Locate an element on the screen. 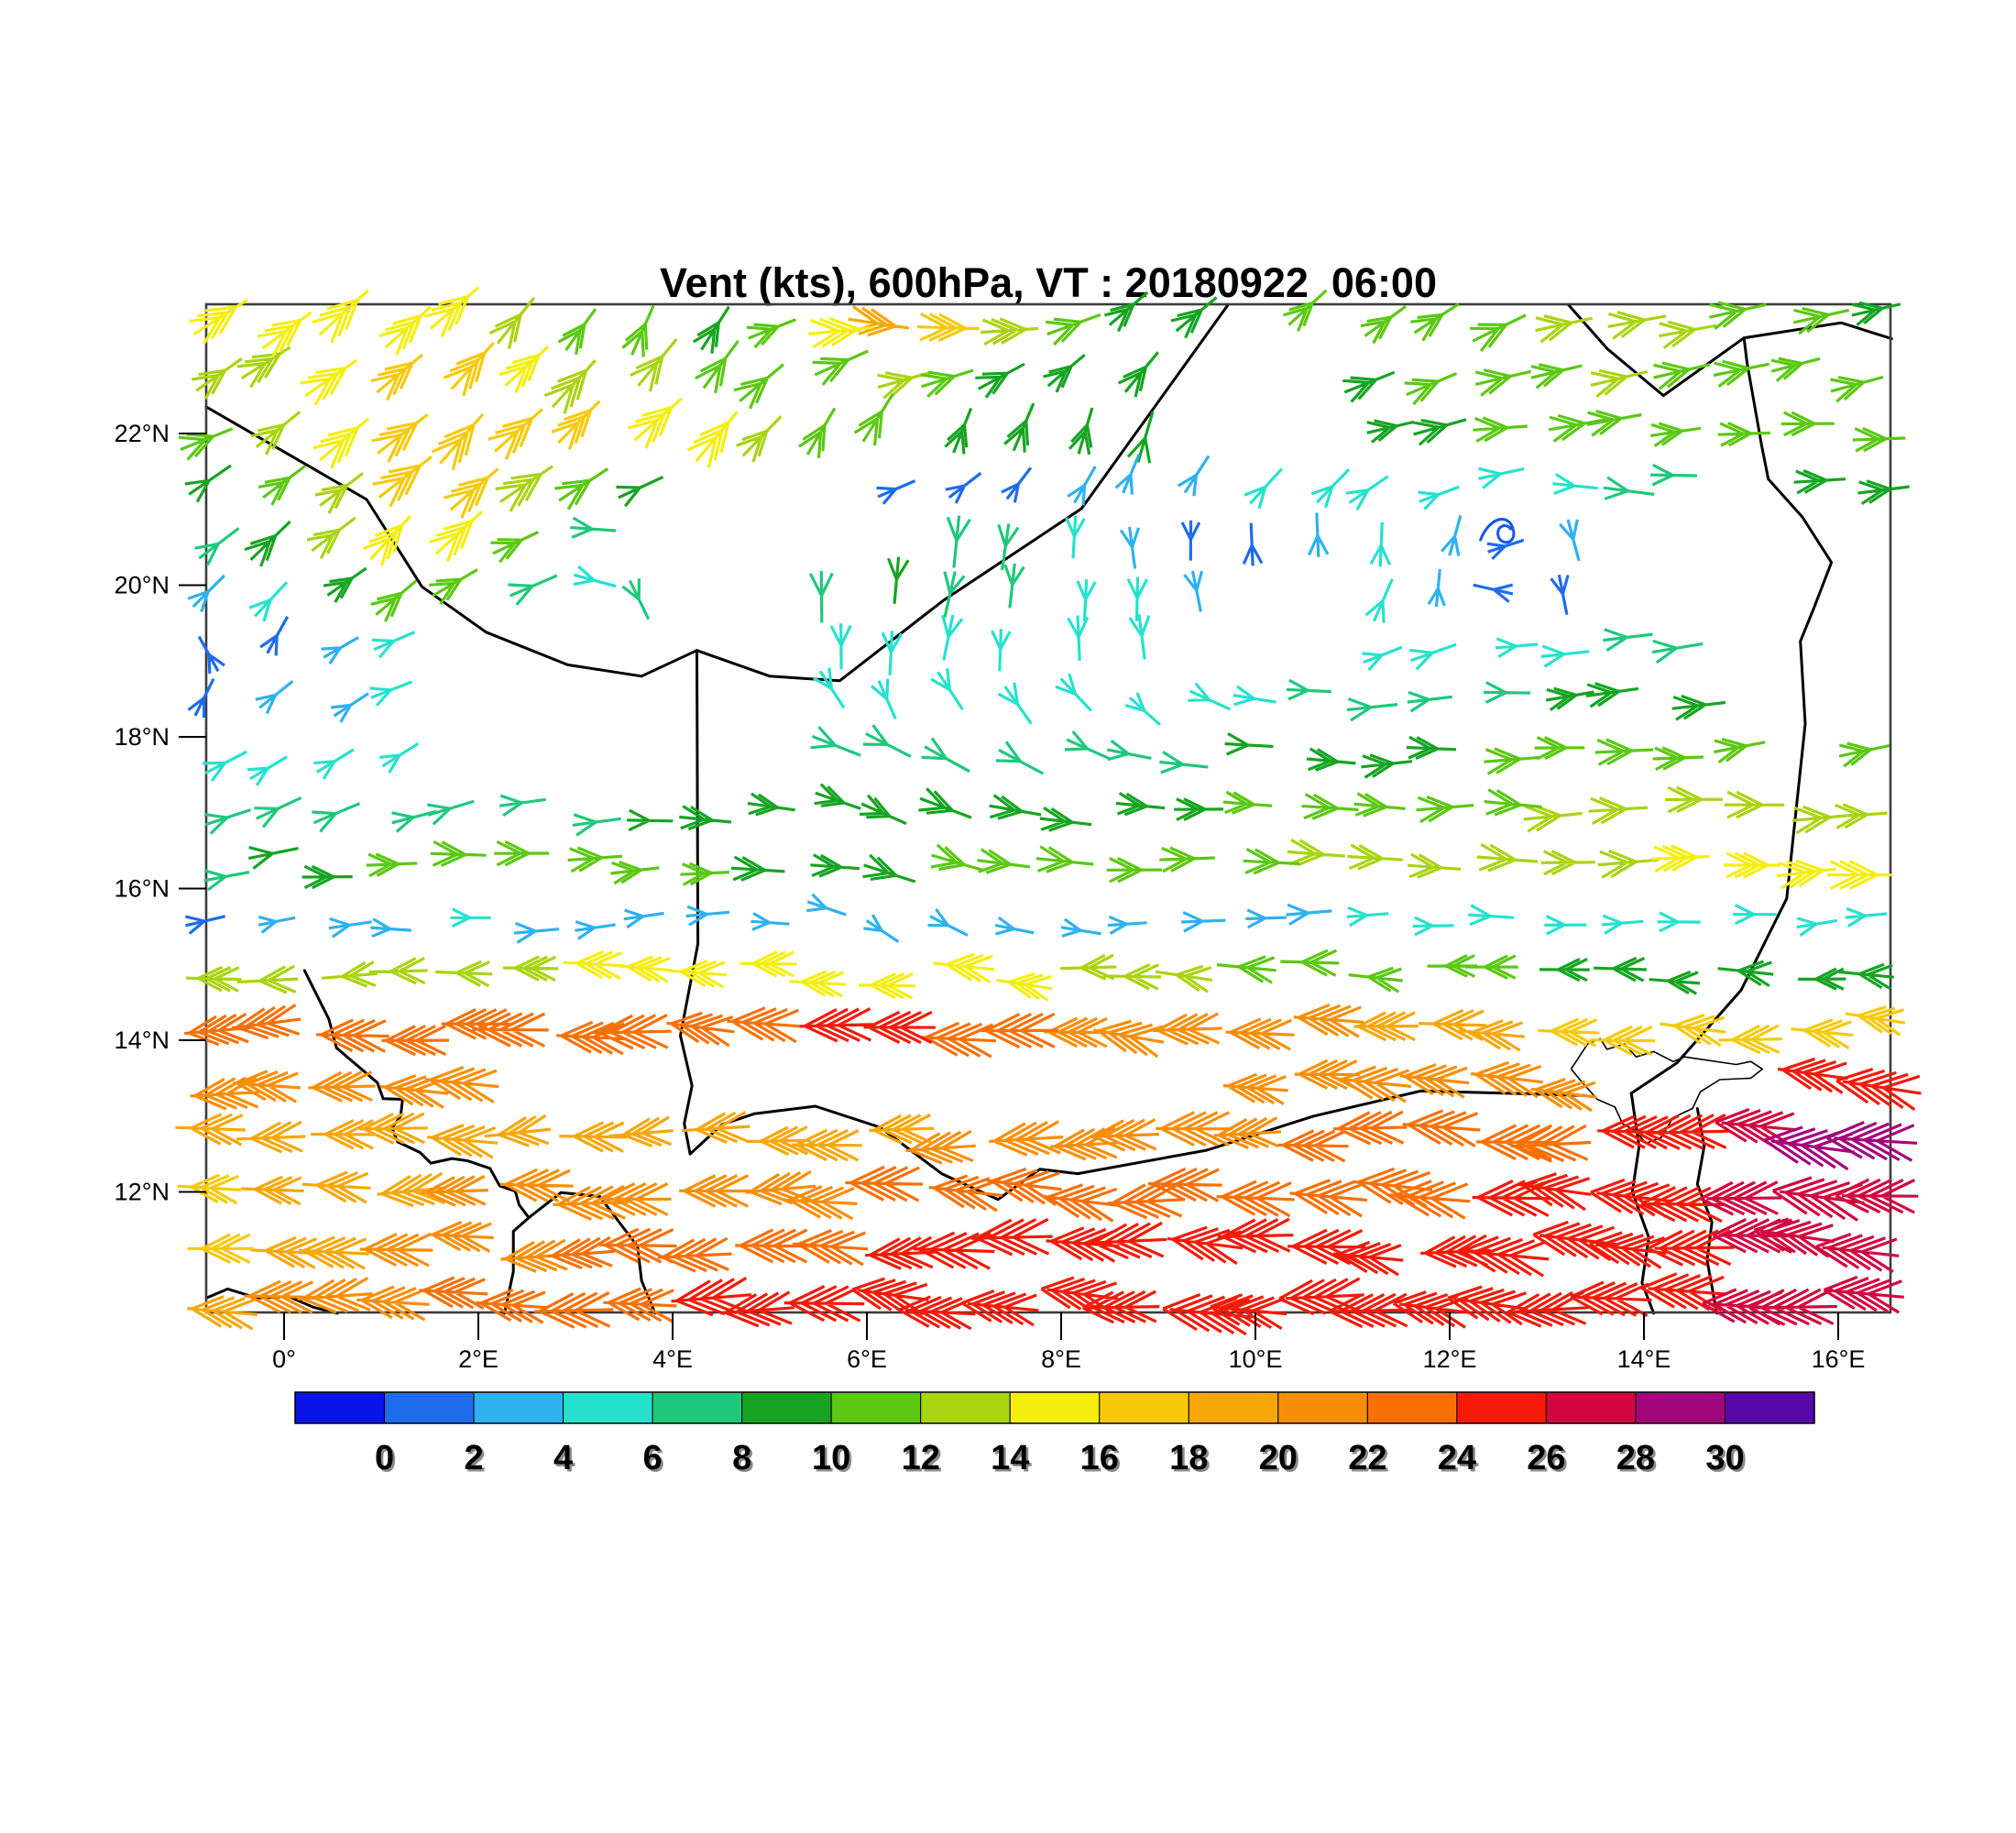  lake-outline is located at coordinates (1667, 1091).